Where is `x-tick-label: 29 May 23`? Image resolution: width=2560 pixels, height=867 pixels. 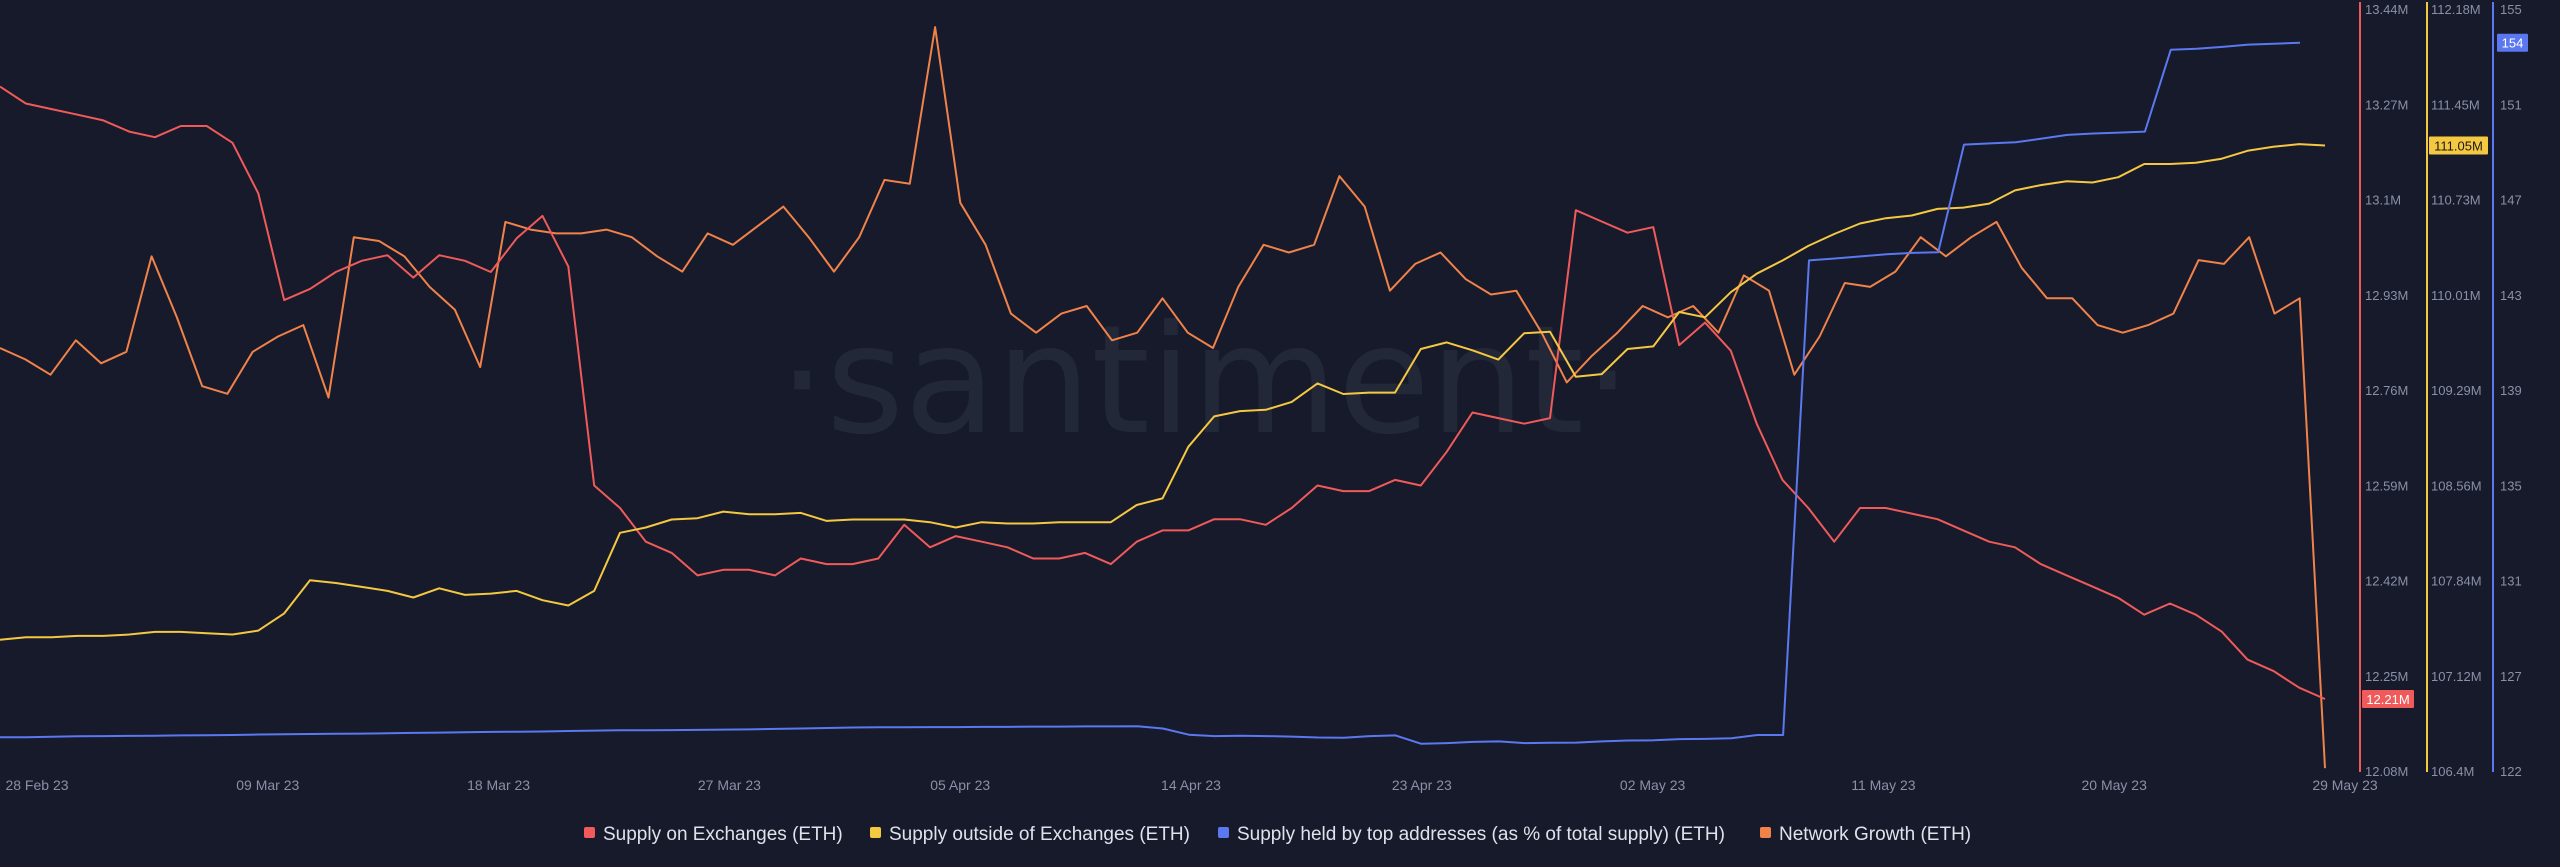 x-tick-label: 29 May 23 is located at coordinates (2345, 785).